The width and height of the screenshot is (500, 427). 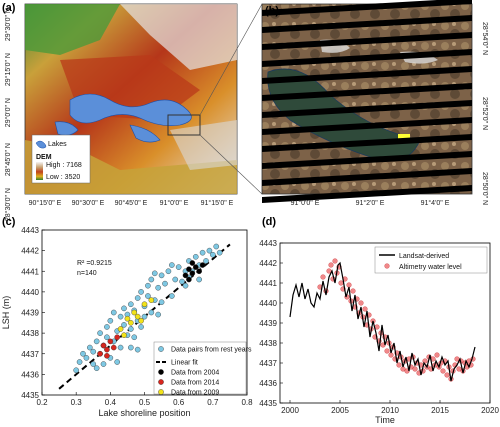 What do you see at coordinates (272, 11) in the screenshot?
I see `panel-b-label: (b)` at bounding box center [272, 11].